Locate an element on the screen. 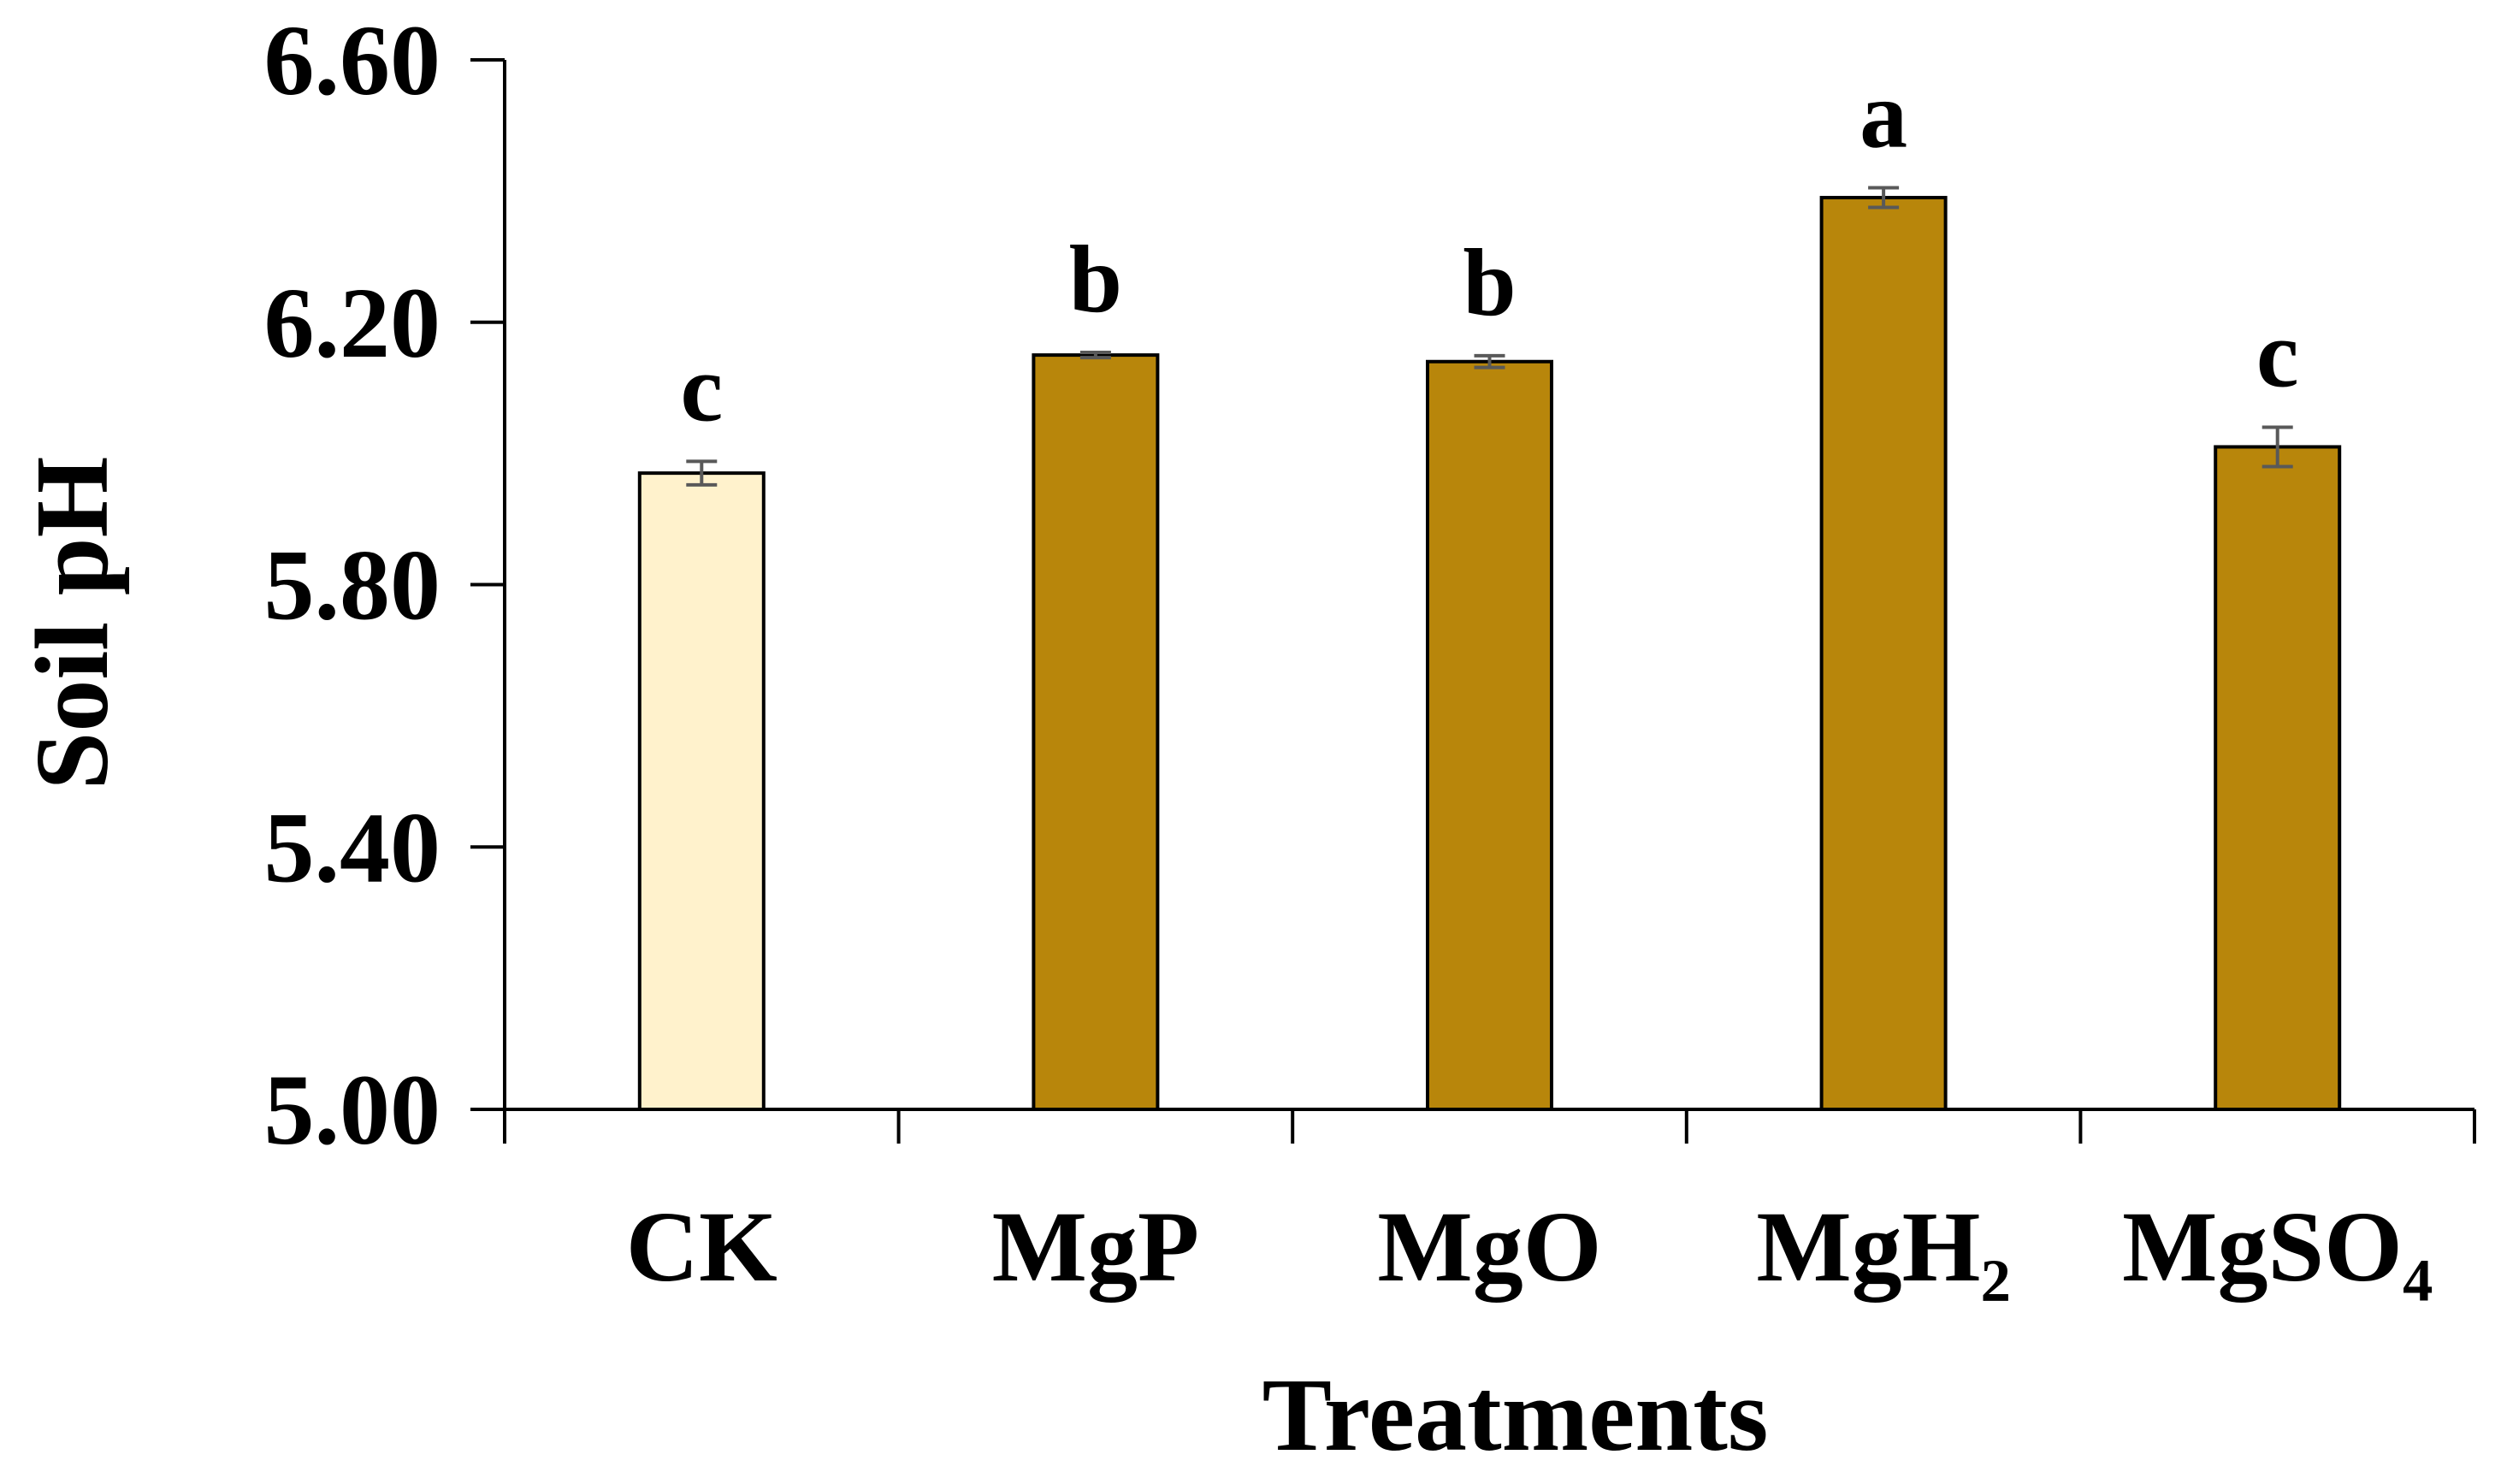 The image size is (2501, 1484). x-category-label: MgSO₄ is located at coordinates (2277, 1247).